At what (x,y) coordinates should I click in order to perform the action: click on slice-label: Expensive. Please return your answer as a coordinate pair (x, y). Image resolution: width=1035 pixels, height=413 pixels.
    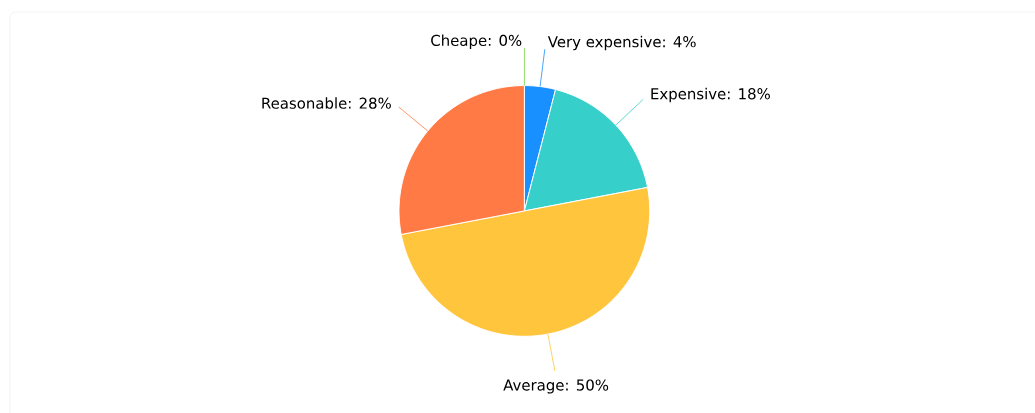
    Looking at the image, I should click on (688, 95).